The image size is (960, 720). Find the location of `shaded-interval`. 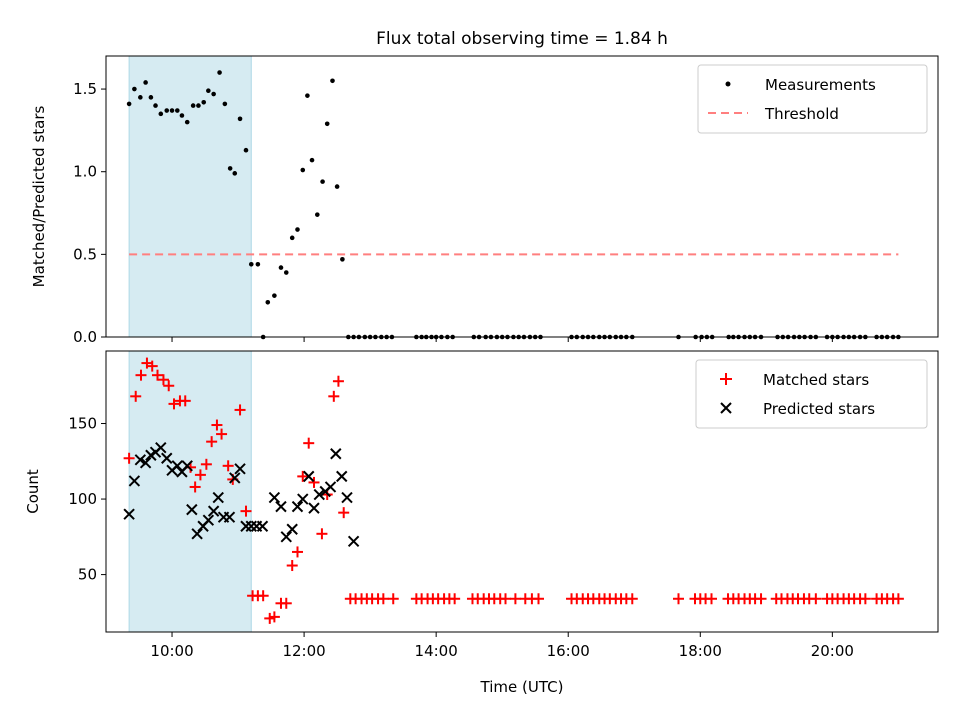

shaded-interval is located at coordinates (190, 196).